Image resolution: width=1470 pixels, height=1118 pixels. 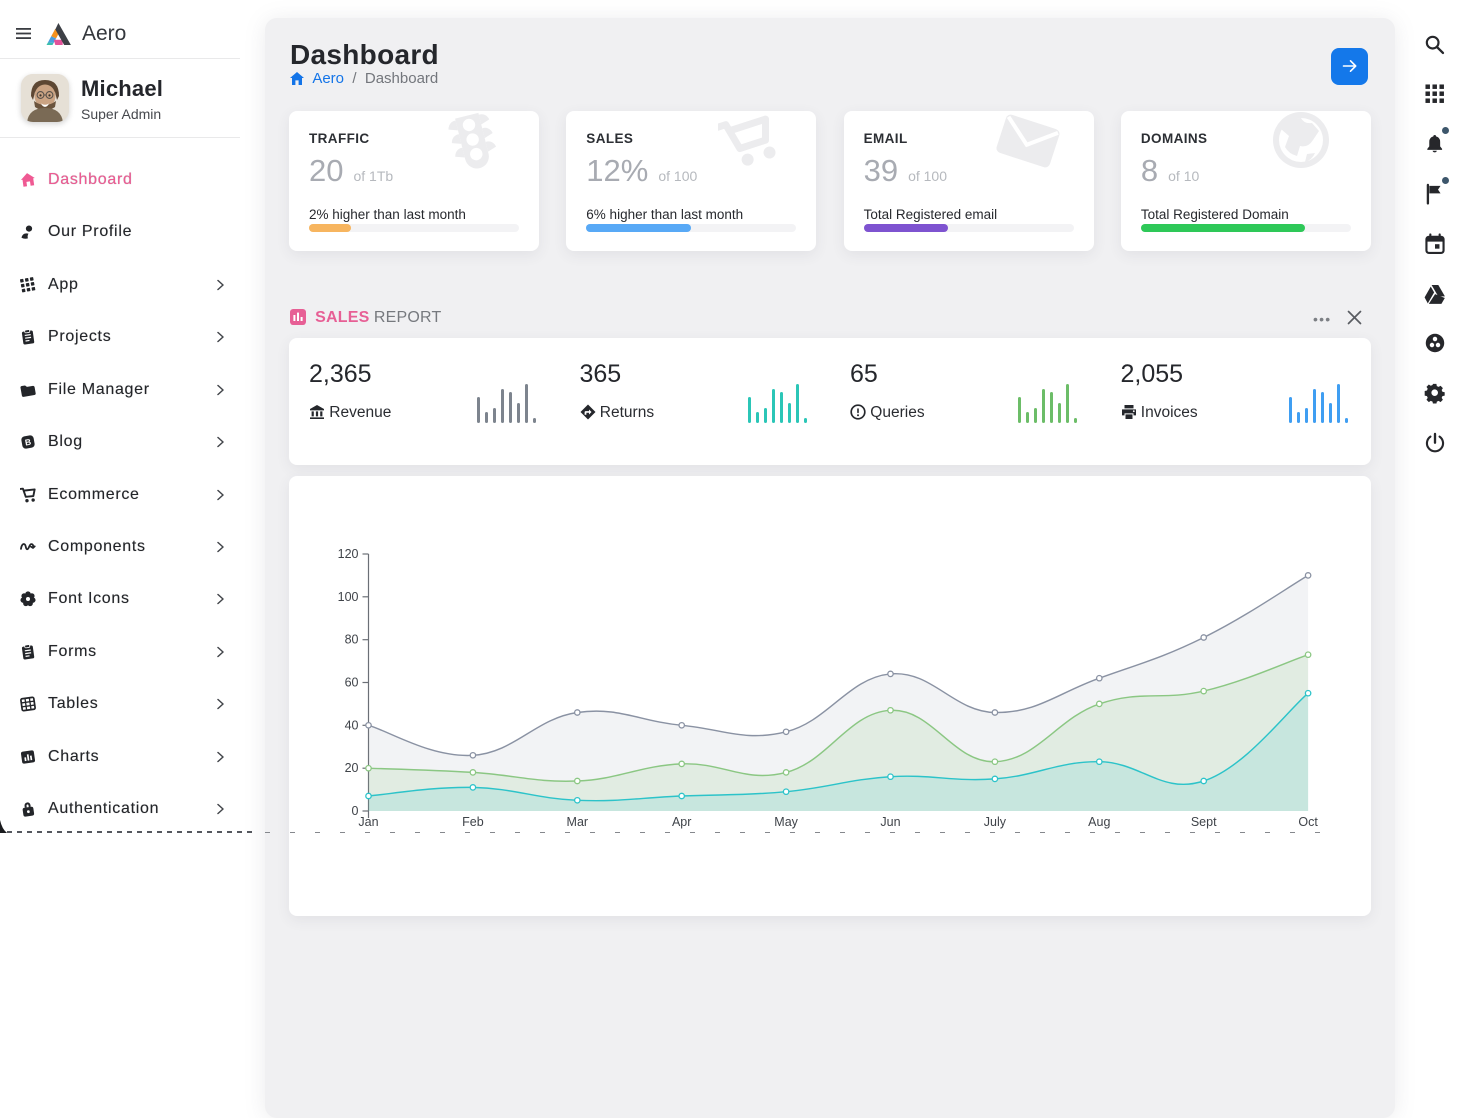 What do you see at coordinates (473, 822) in the screenshot?
I see `svg-text: Feb` at bounding box center [473, 822].